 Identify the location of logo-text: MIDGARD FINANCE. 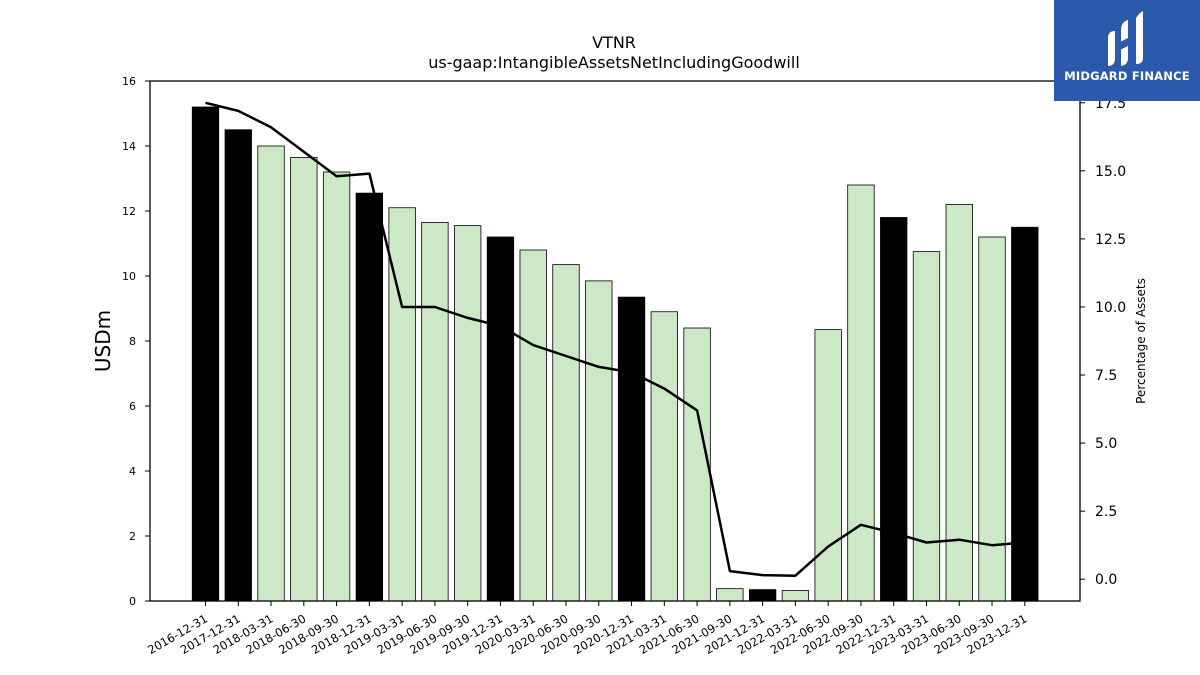
(1127, 76).